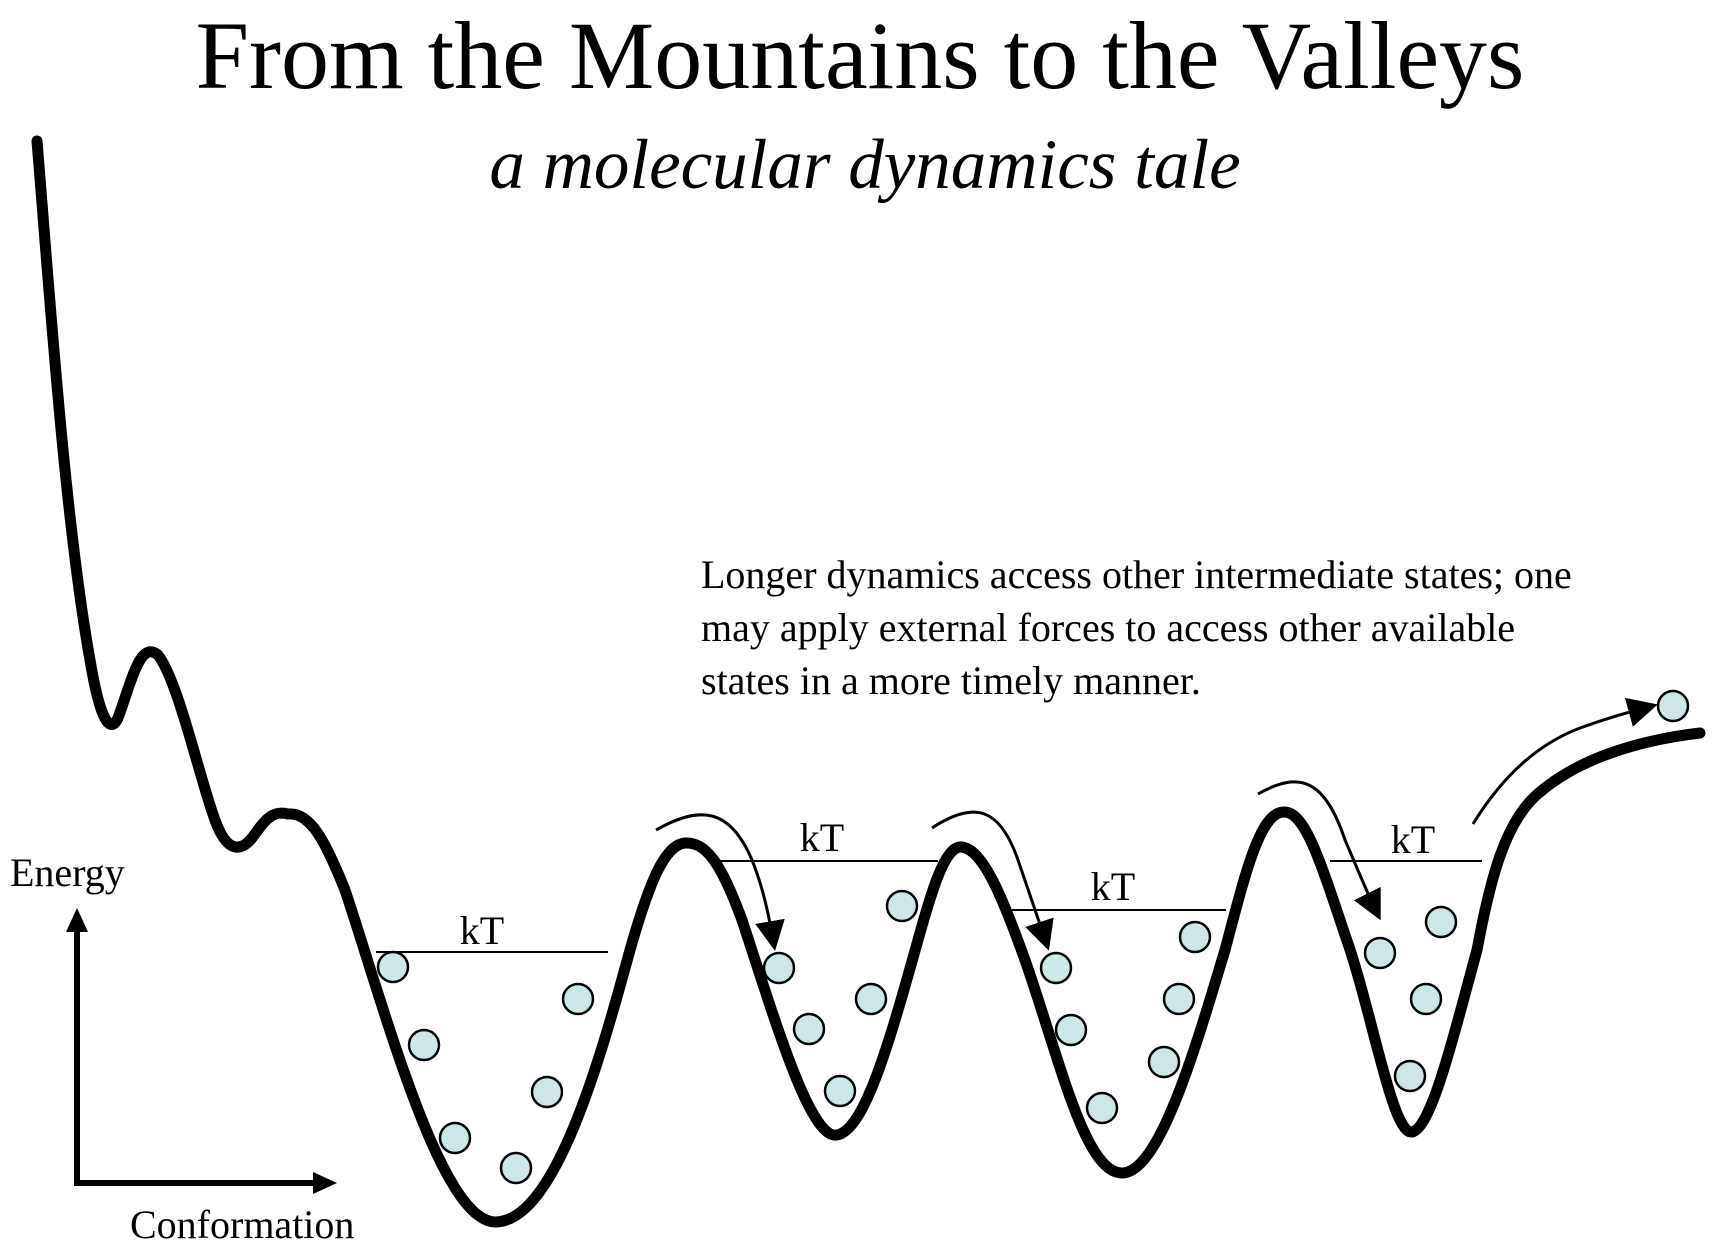 The height and width of the screenshot is (1248, 1720). What do you see at coordinates (1113, 886) in the screenshot?
I see `kt-label-3: kT` at bounding box center [1113, 886].